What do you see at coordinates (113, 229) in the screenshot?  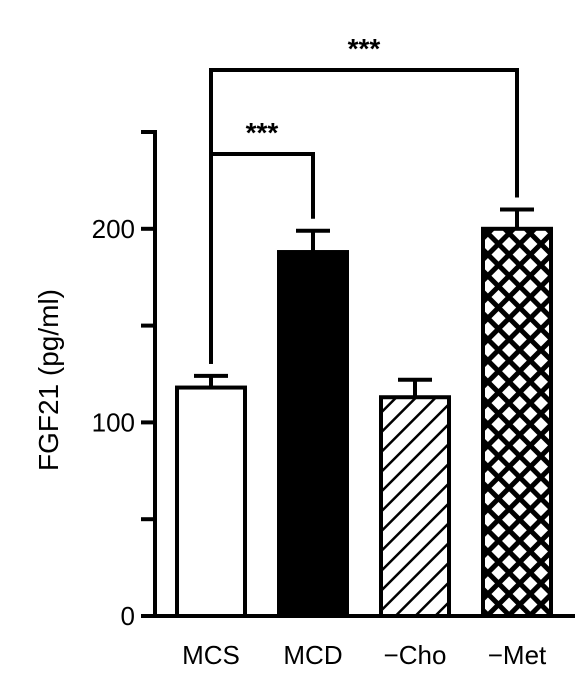 I see `y-tick-label: 200` at bounding box center [113, 229].